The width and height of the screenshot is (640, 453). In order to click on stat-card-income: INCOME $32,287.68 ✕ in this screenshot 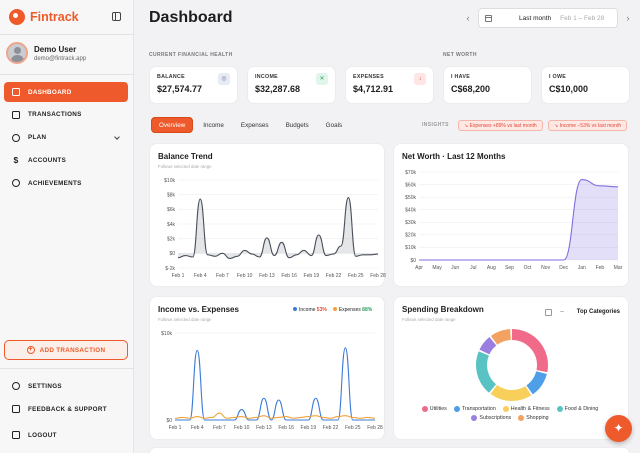, I will do `click(291, 85)`.